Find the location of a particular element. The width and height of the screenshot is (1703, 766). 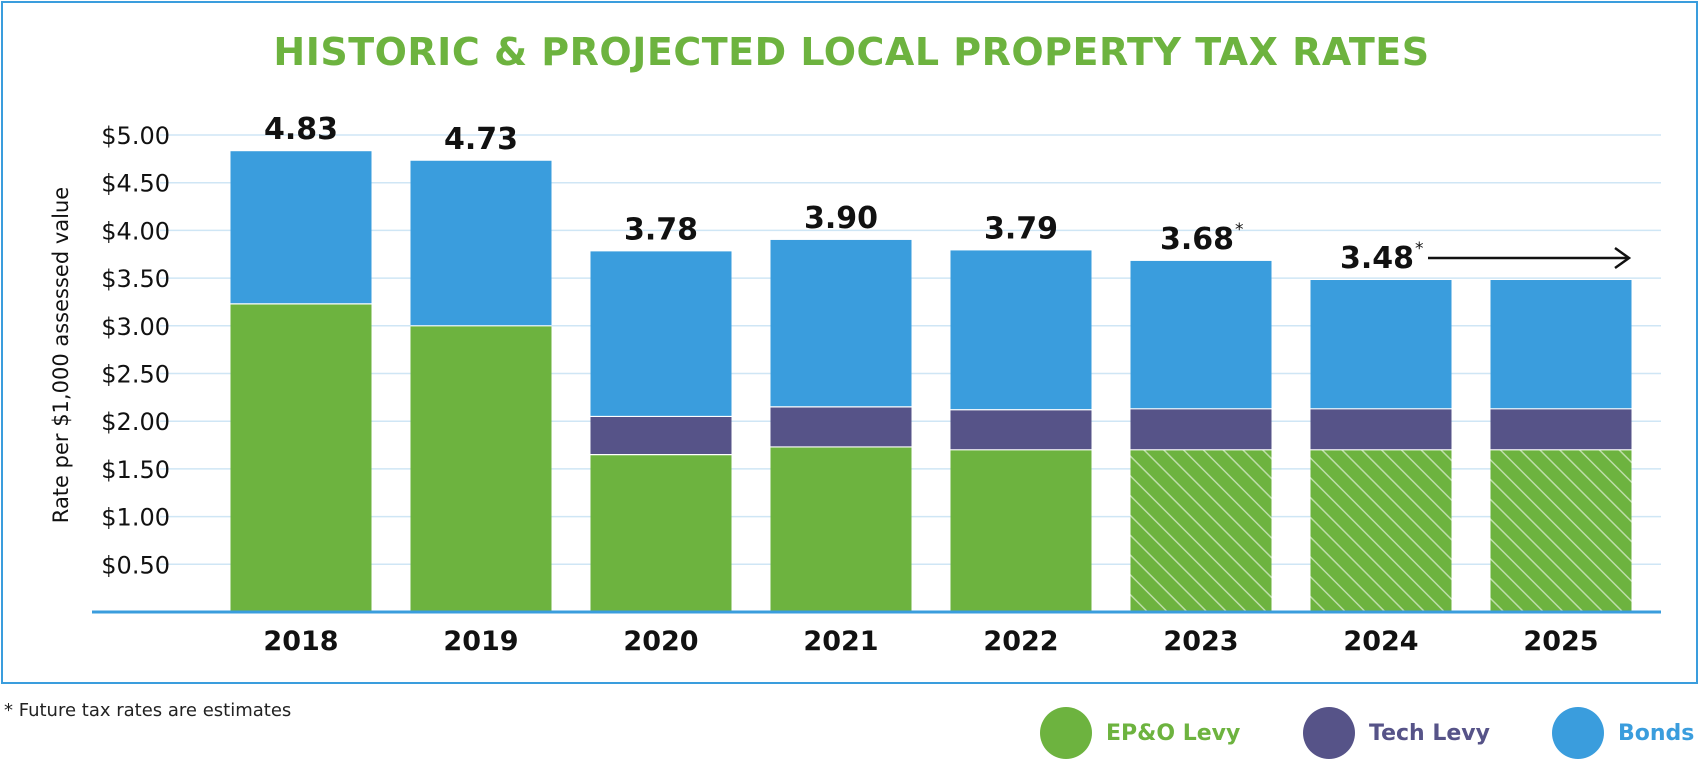

bar-ep-o-levy-2018 is located at coordinates (301, 457).